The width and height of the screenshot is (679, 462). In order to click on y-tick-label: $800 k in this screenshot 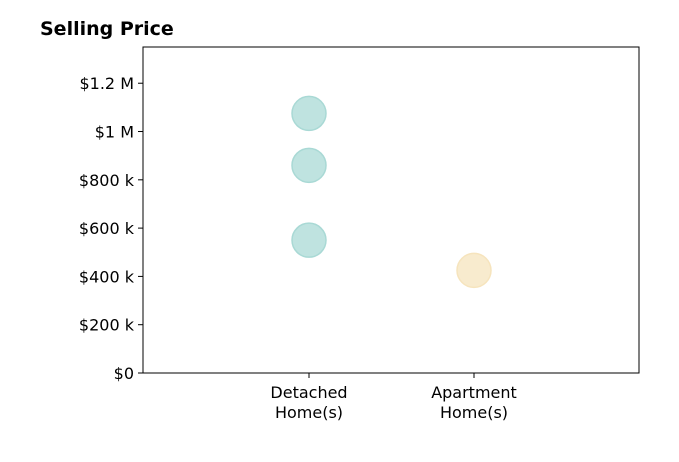, I will do `click(107, 180)`.